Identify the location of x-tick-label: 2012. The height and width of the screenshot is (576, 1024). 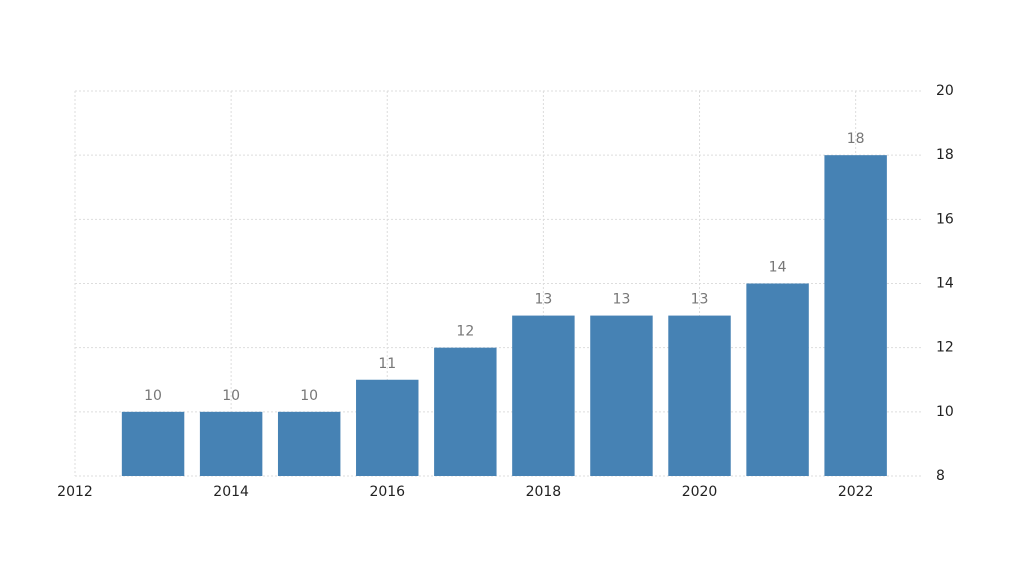
(75, 492).